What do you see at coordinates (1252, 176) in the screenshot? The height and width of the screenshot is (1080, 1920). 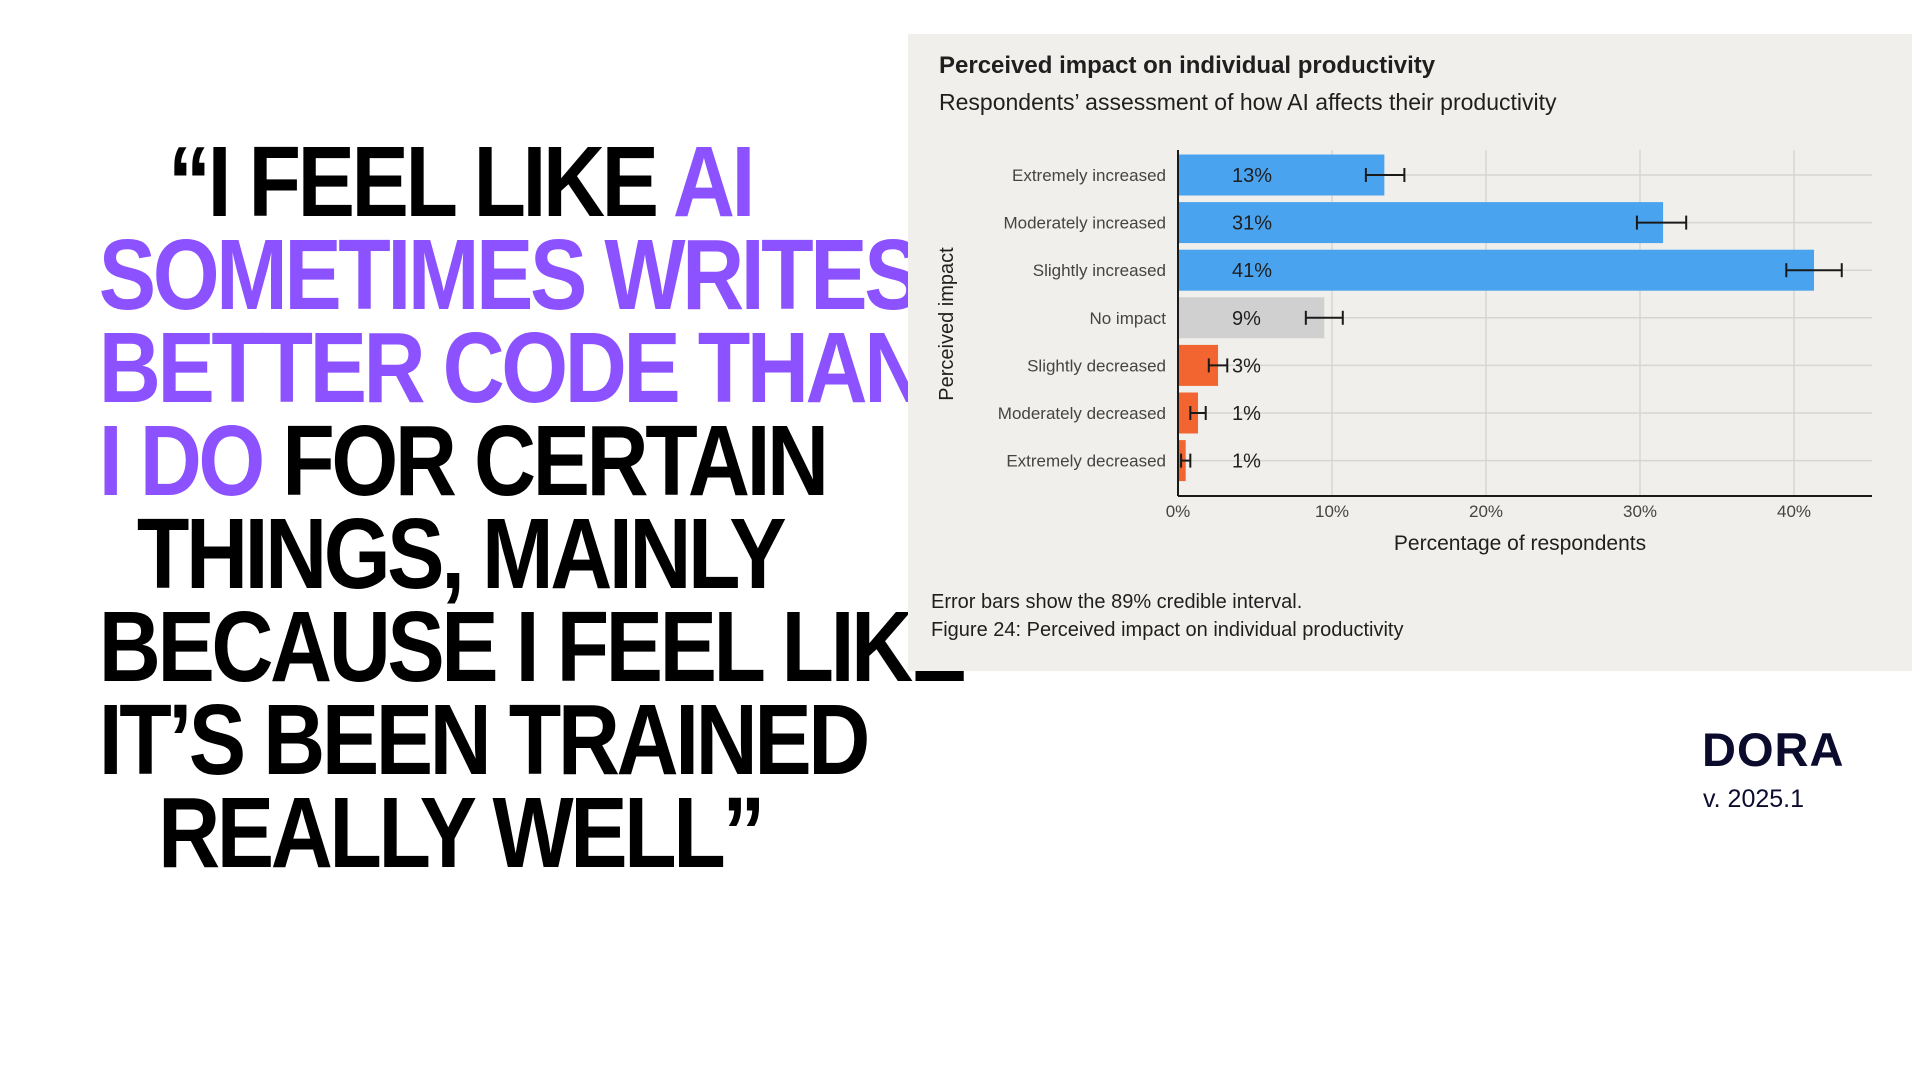 I see `data-label: 13%` at bounding box center [1252, 176].